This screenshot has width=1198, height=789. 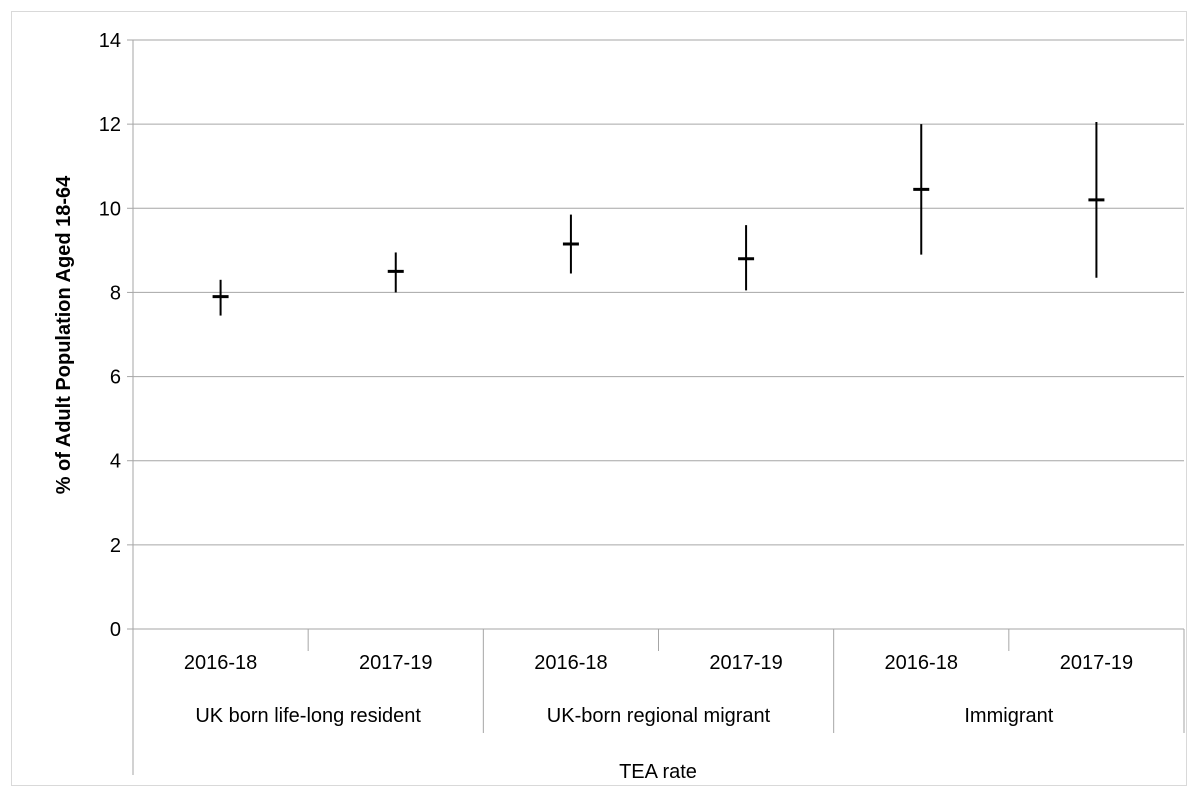 I want to click on y-tick-label: 12, so click(x=110, y=125).